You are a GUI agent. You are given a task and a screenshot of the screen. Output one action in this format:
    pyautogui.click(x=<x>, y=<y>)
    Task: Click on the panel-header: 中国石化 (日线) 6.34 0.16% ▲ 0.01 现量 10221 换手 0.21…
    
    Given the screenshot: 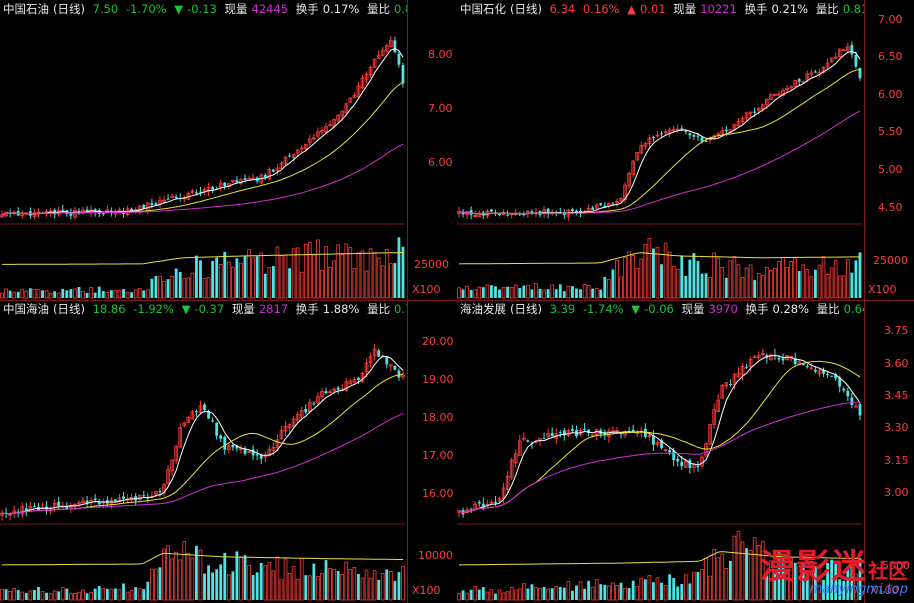 What is the action you would take?
    pyautogui.click(x=662, y=9)
    